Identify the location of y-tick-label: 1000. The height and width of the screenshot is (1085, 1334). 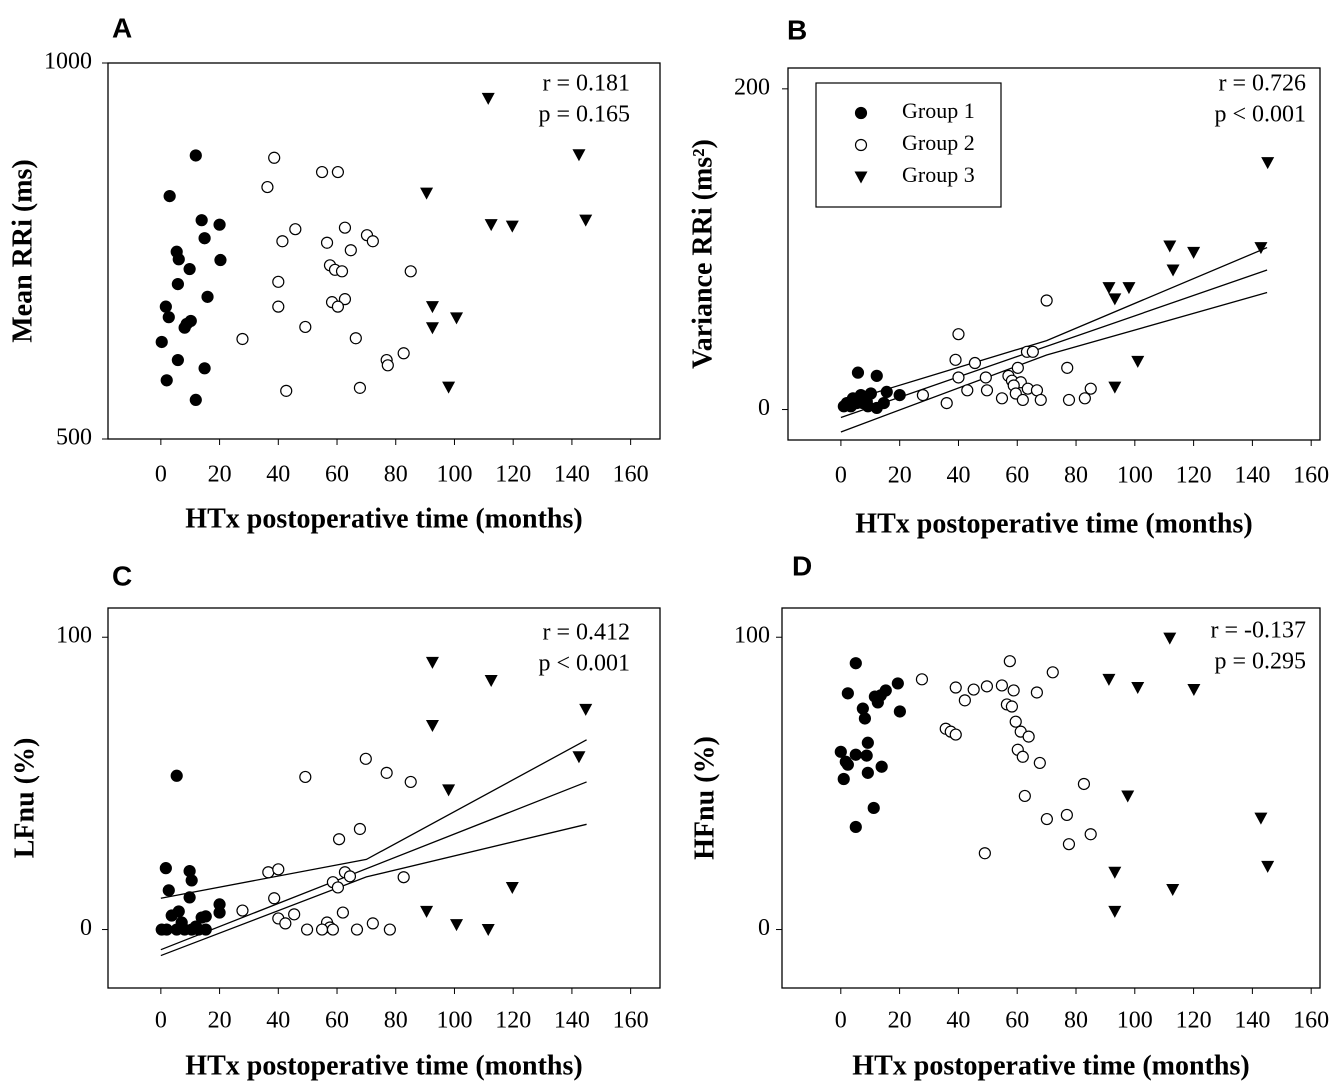
(68, 62).